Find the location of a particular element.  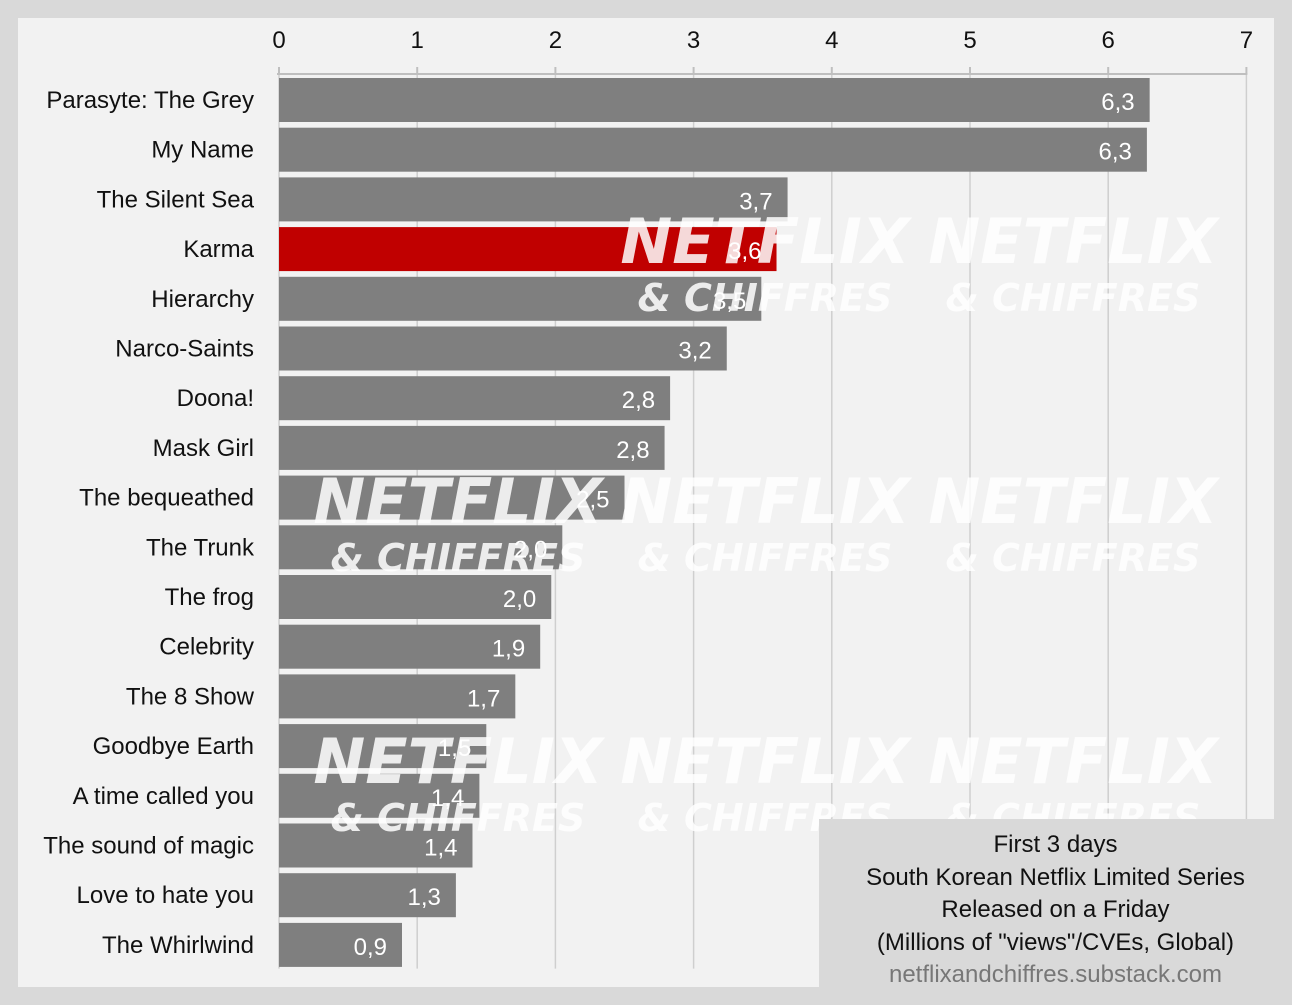

source-link: netflixandchiffres.substack.com is located at coordinates (1055, 974).